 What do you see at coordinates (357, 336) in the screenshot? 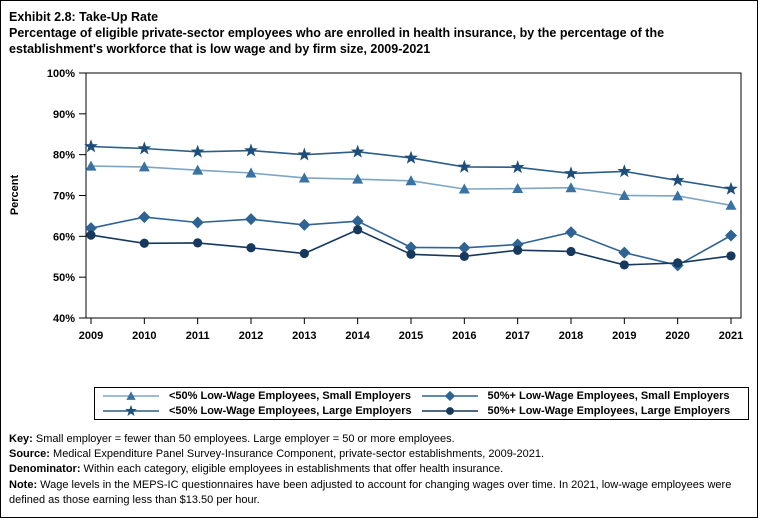
I see `x-tick-label: 2014` at bounding box center [357, 336].